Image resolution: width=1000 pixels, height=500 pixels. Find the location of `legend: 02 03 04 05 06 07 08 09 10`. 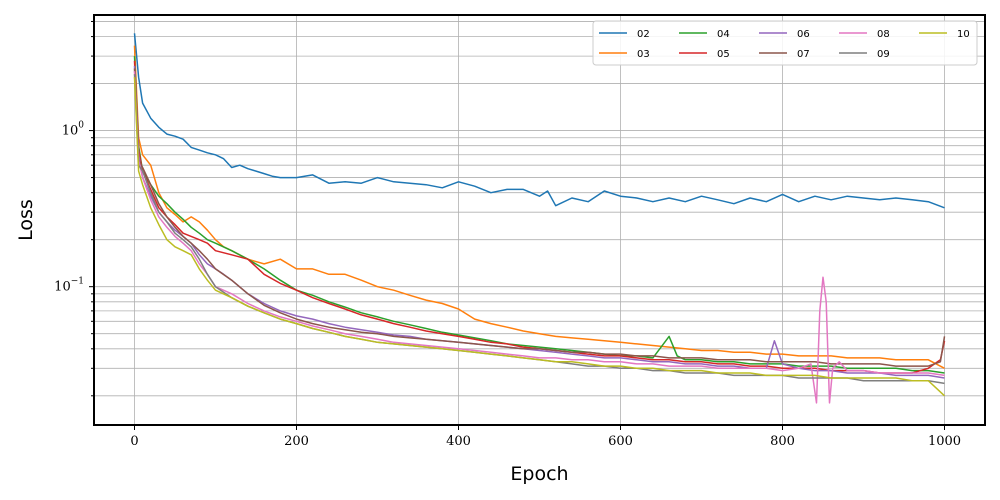

legend: 02 03 04 05 06 07 08 09 10 is located at coordinates (785, 43).